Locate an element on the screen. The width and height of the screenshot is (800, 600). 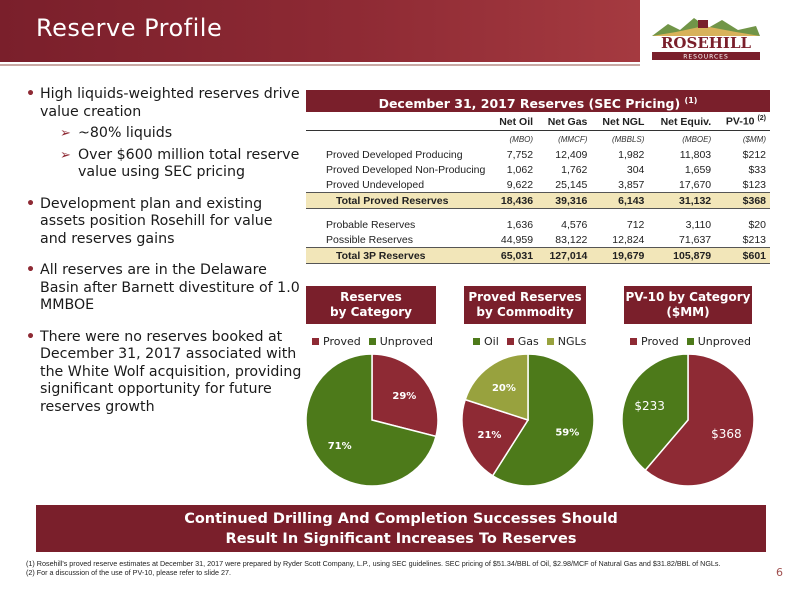
pie-chart-pv10: $368 $233 is located at coordinates (688, 420).